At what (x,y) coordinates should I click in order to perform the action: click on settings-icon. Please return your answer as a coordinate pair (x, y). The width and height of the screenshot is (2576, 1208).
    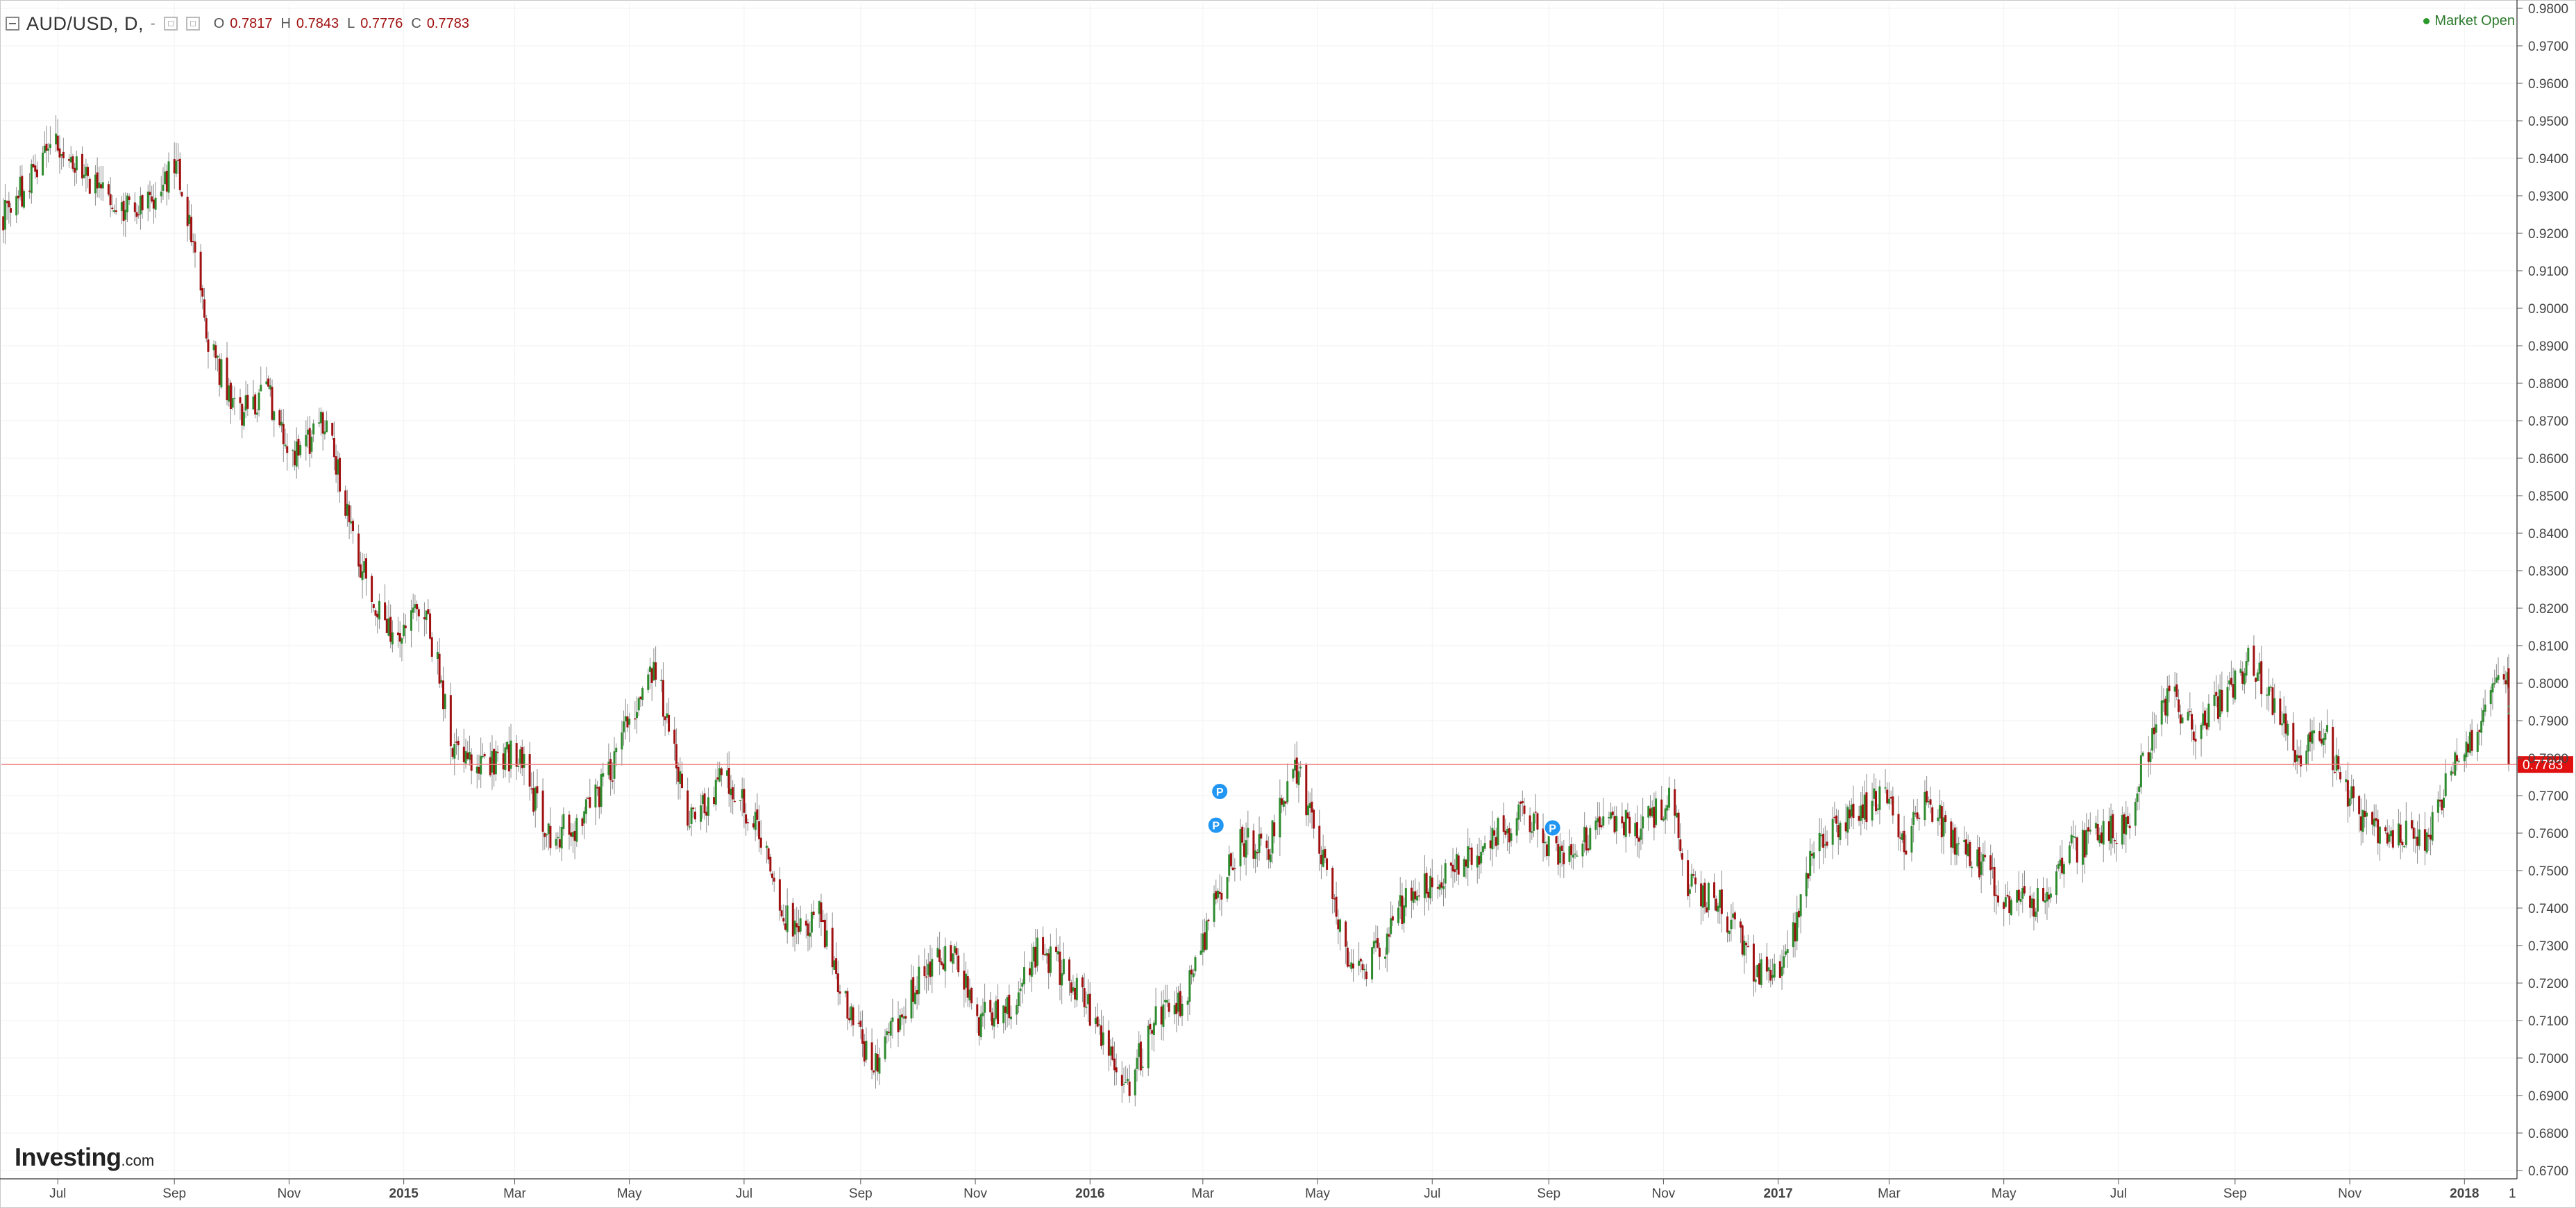
    Looking at the image, I should click on (170, 24).